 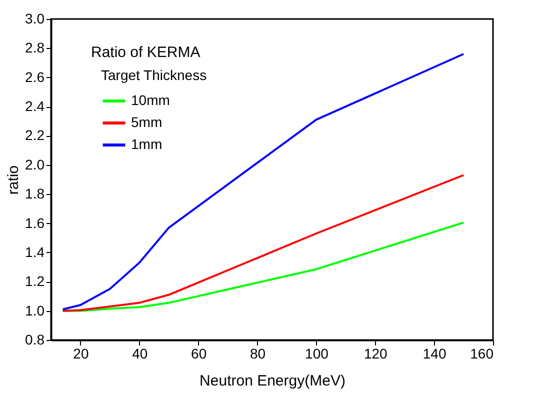 I want to click on x-tick-label: 120, so click(x=376, y=354).